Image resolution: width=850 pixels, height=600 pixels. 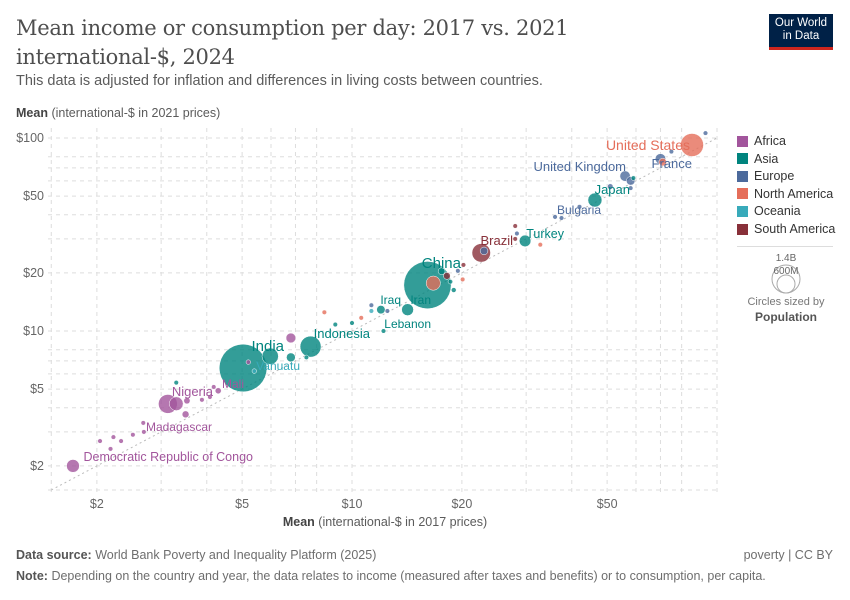 What do you see at coordinates (595, 200) in the screenshot?
I see `data-point-japan` at bounding box center [595, 200].